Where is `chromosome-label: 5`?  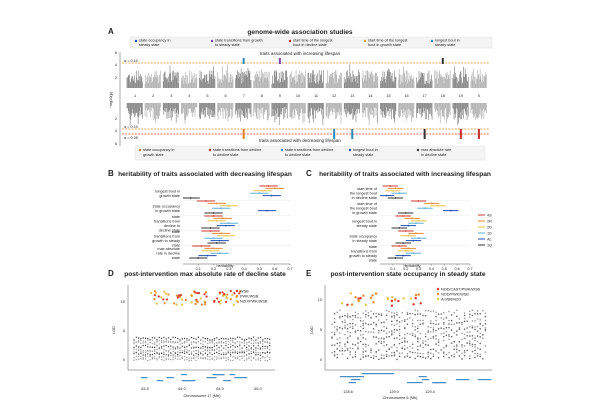
chromosome-label: 5 is located at coordinates (207, 96).